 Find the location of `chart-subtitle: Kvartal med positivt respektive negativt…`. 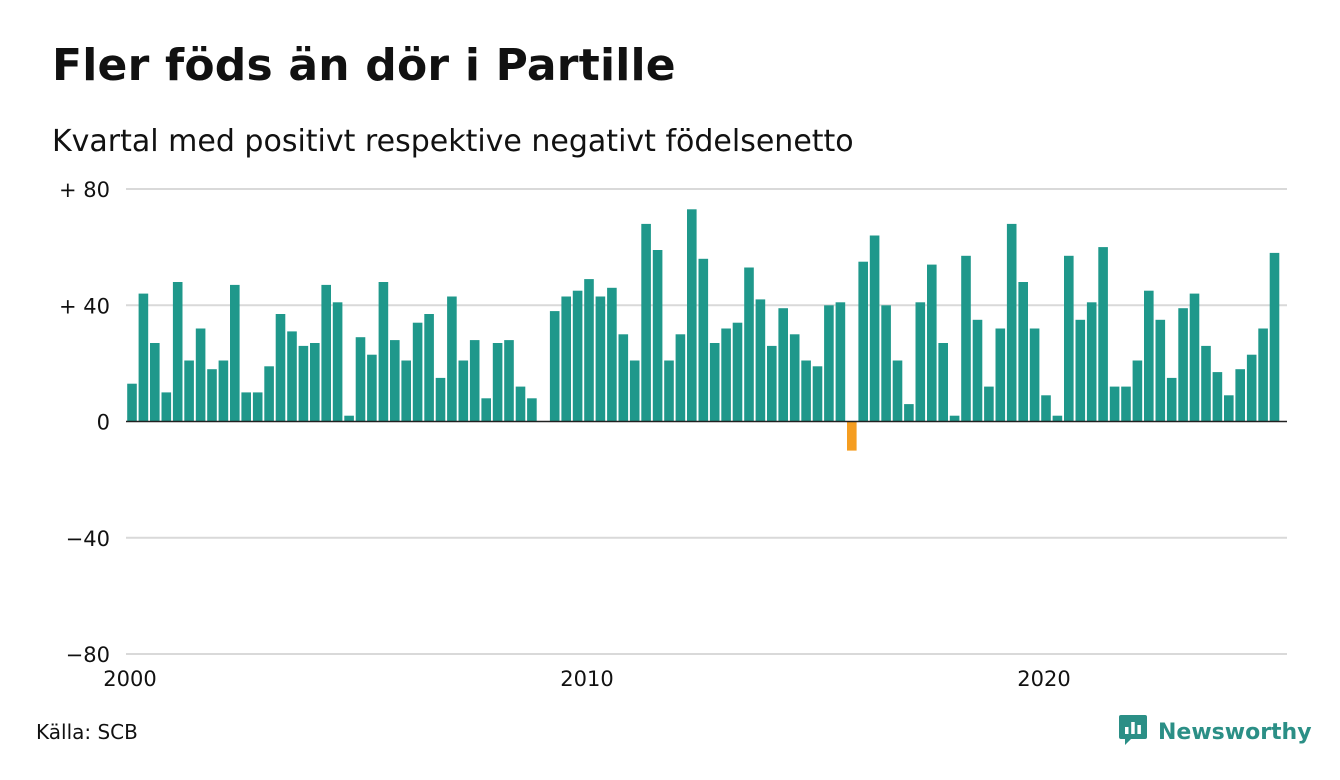

chart-subtitle: Kvartal med positivt respektive negativt… is located at coordinates (453, 141).